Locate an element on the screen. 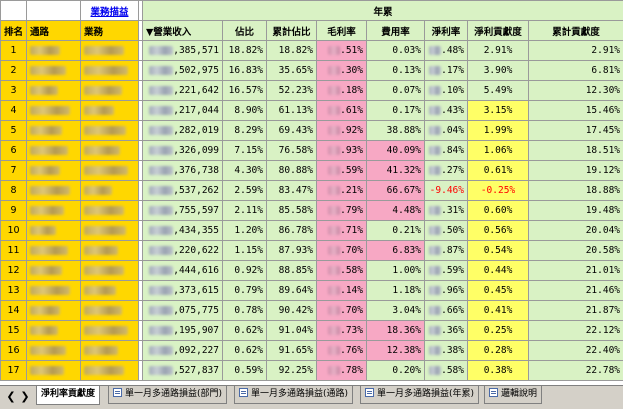  gross-margin-cell: .30% is located at coordinates (341, 70).